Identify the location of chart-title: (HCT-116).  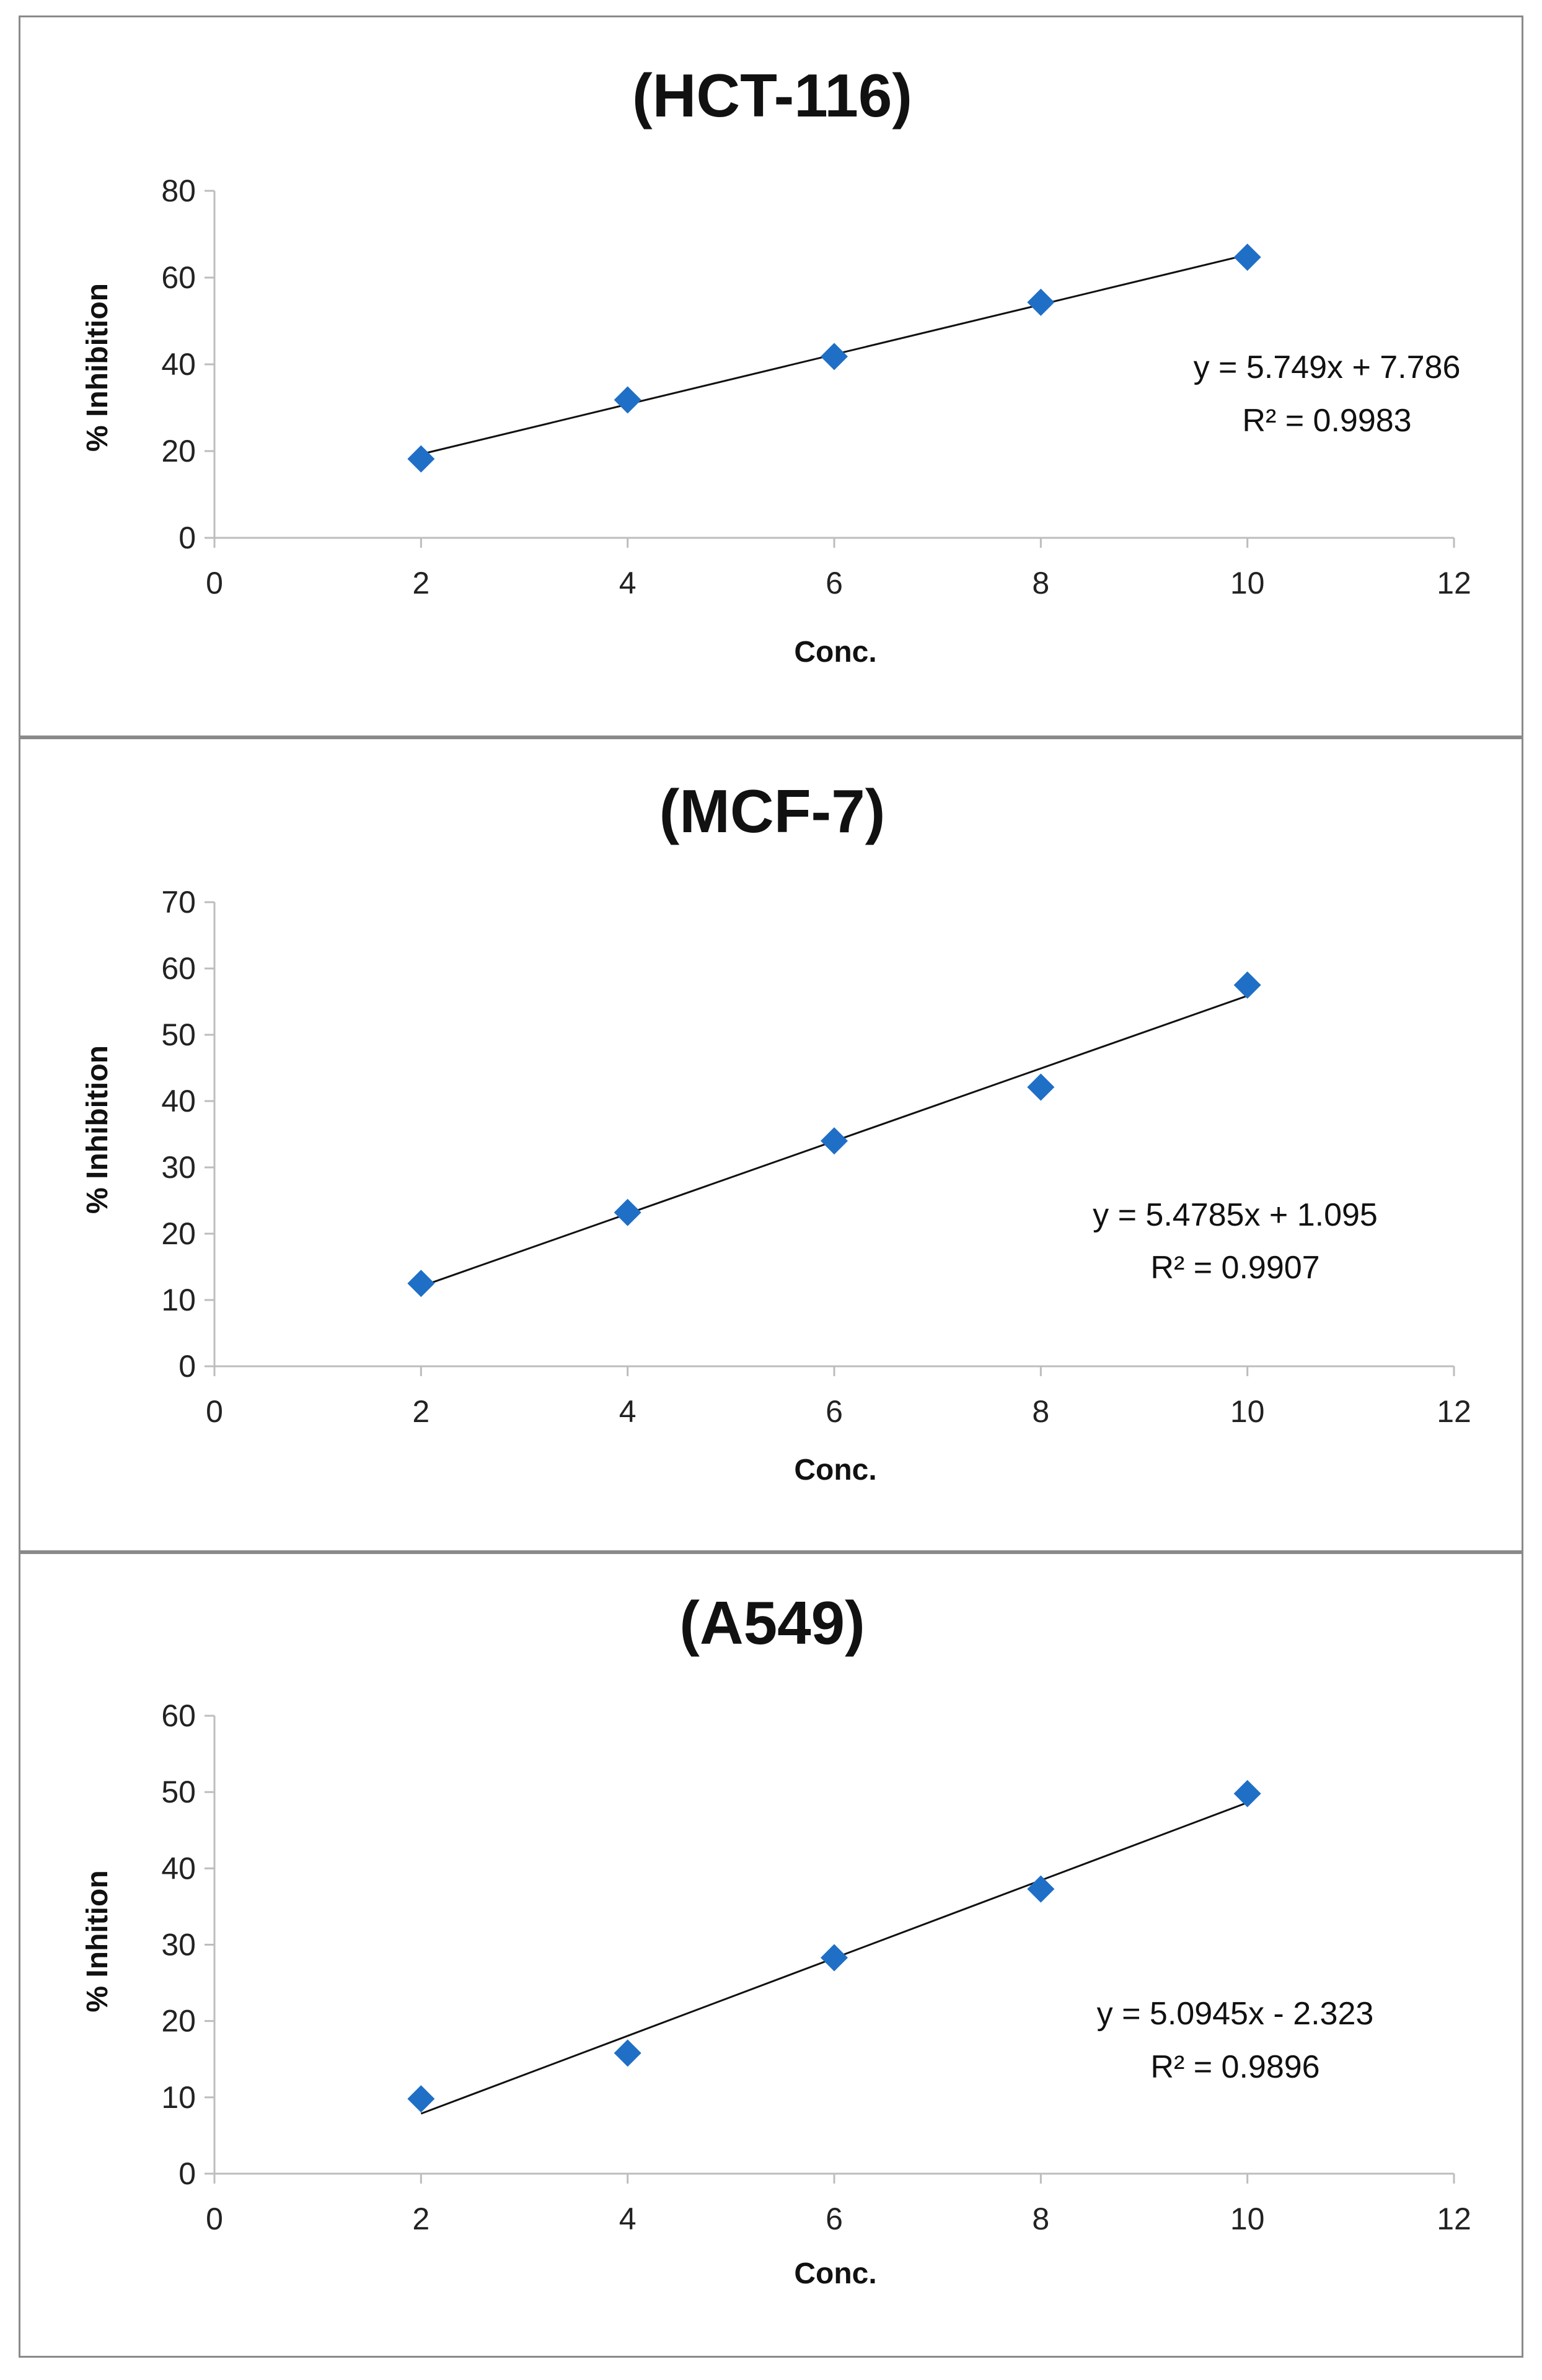
(772, 95).